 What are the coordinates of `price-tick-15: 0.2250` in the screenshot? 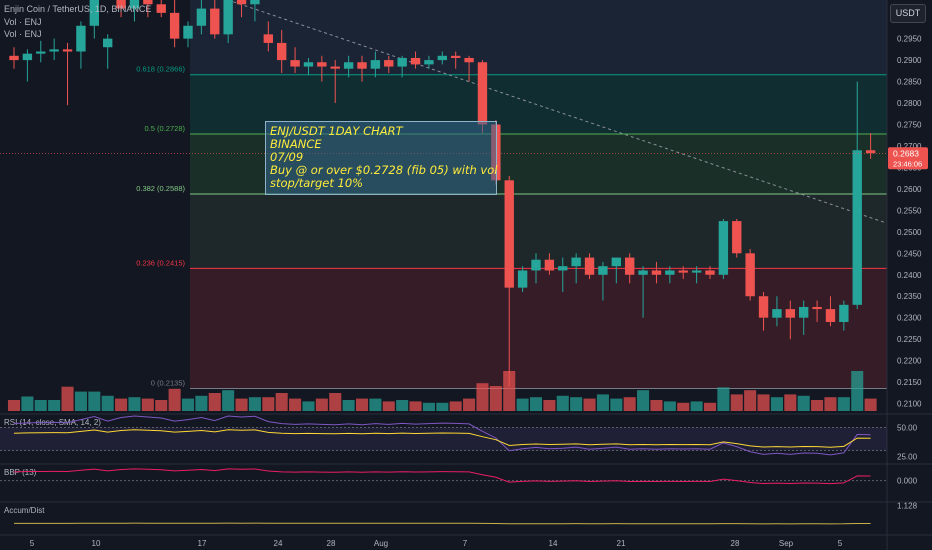 It's located at (909, 339).